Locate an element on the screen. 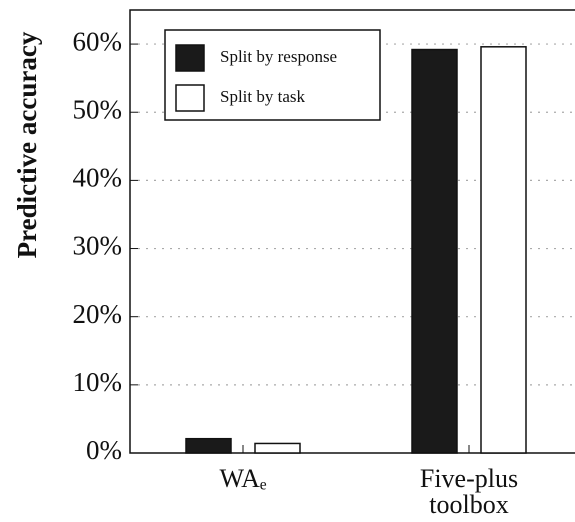 This screenshot has width=575, height=522. x-tick-label: Five-plus toolbox is located at coordinates (469, 491).